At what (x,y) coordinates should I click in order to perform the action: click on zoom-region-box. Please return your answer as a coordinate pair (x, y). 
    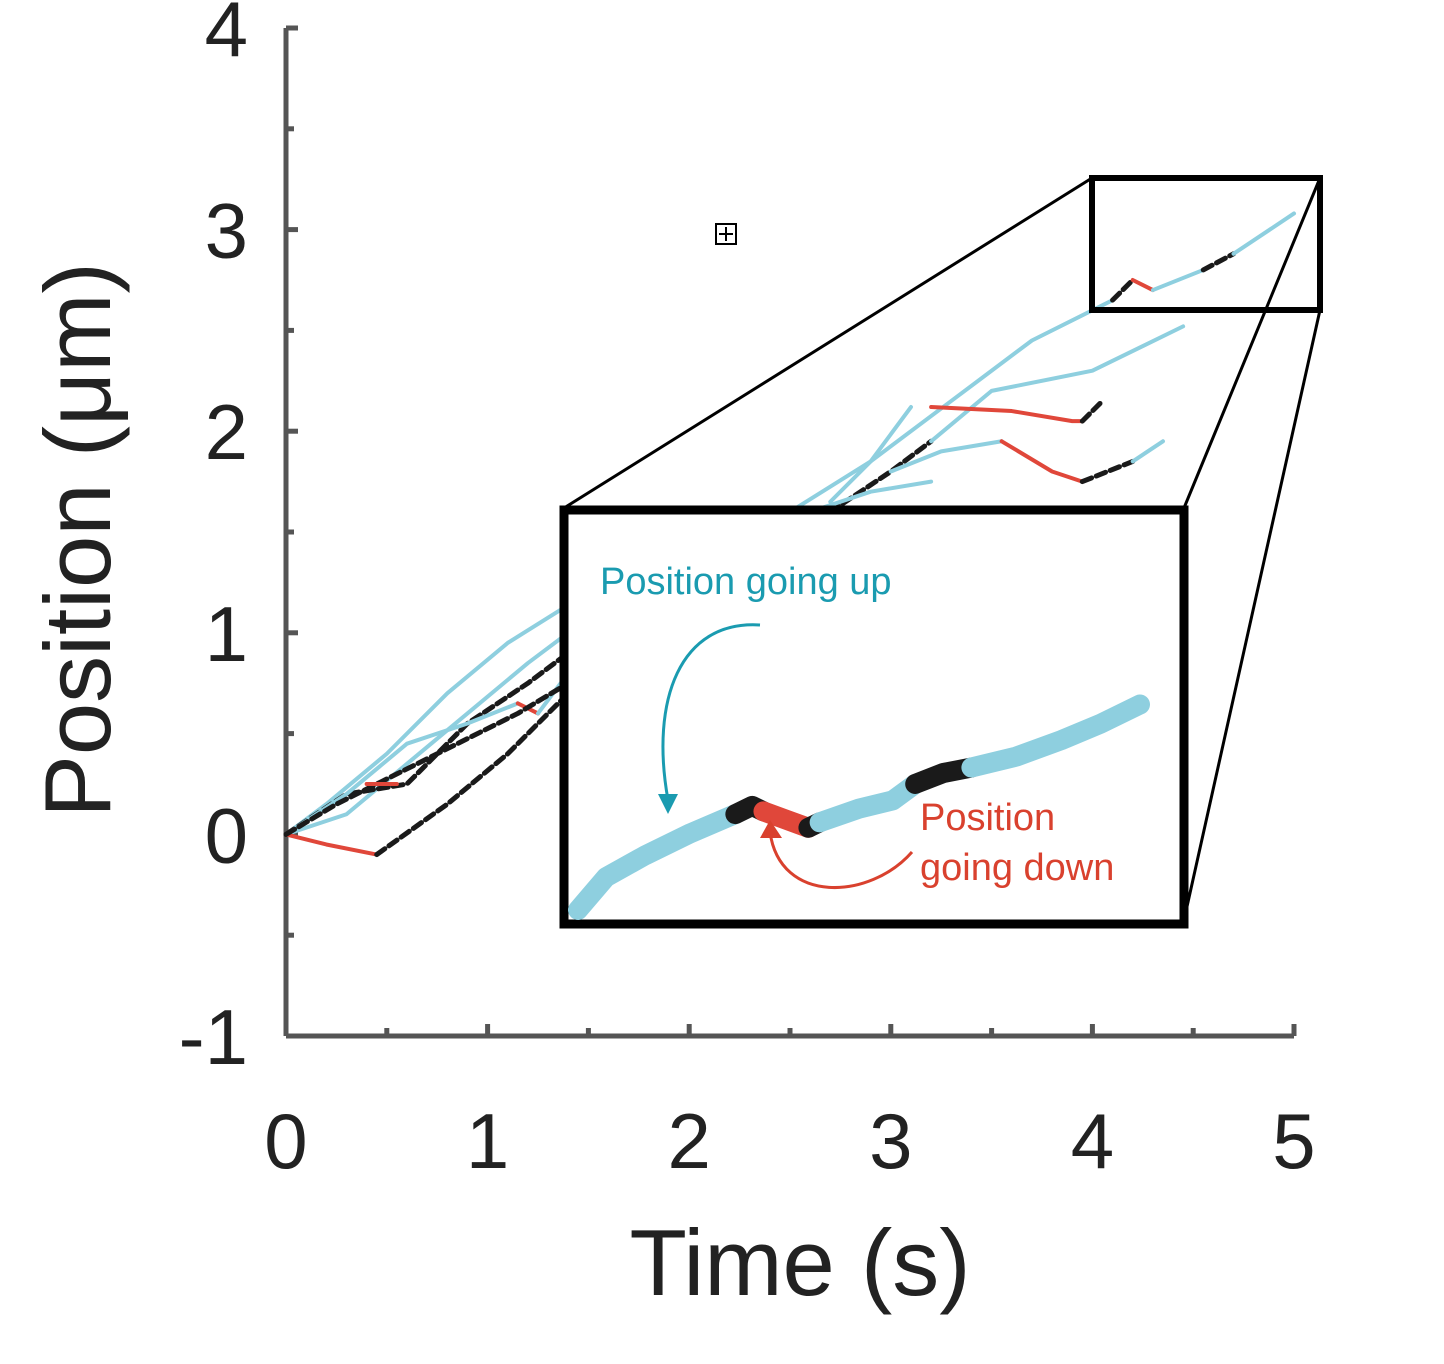
    Looking at the image, I should click on (1206, 244).